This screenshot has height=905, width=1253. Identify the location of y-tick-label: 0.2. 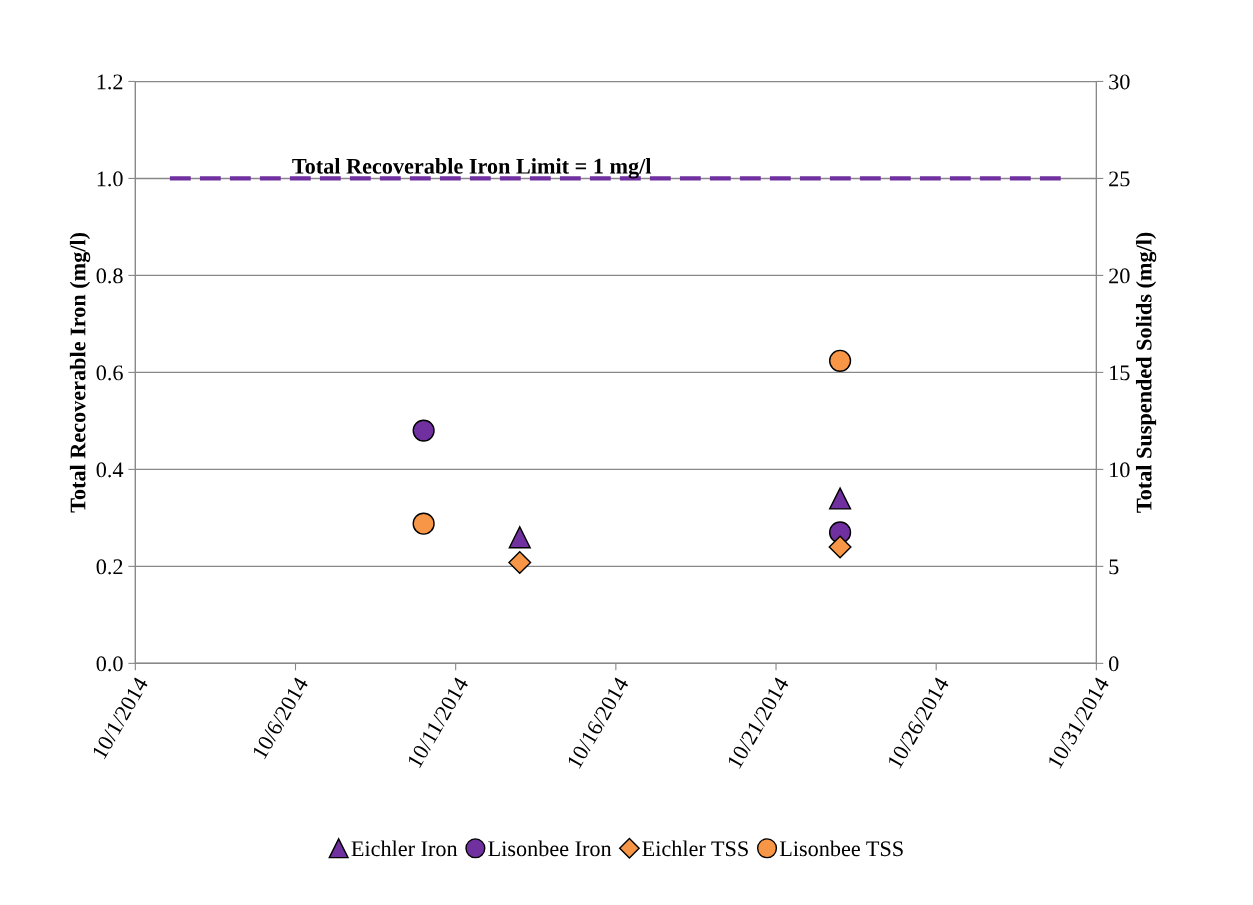
(109, 567).